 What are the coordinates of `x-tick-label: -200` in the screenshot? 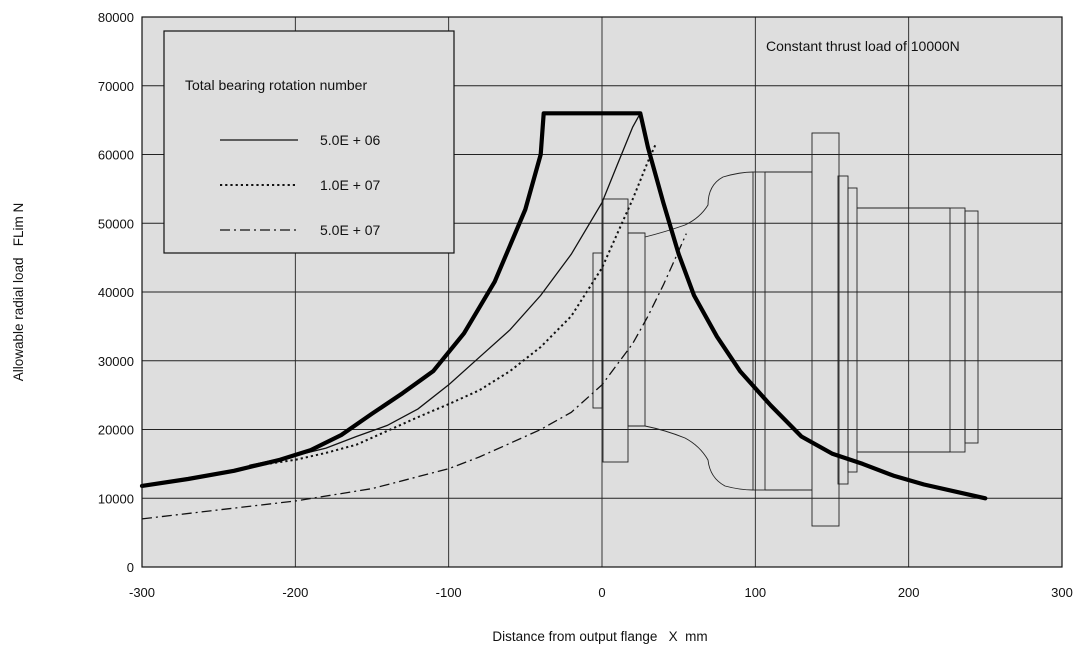 It's located at (295, 592).